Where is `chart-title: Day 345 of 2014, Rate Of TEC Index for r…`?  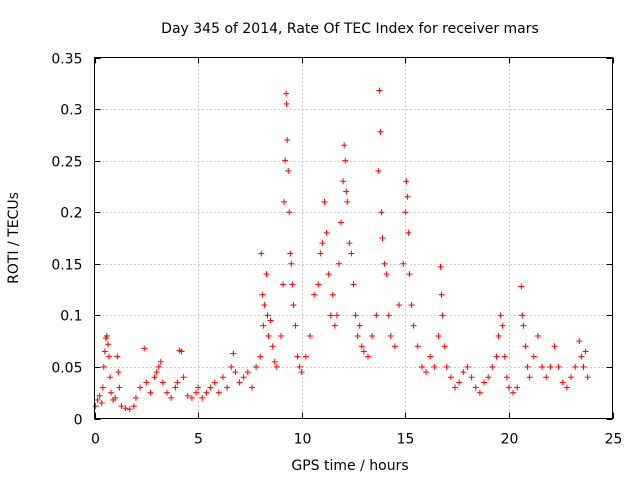 chart-title: Day 345 of 2014, Rate Of TEC Index for r… is located at coordinates (350, 29).